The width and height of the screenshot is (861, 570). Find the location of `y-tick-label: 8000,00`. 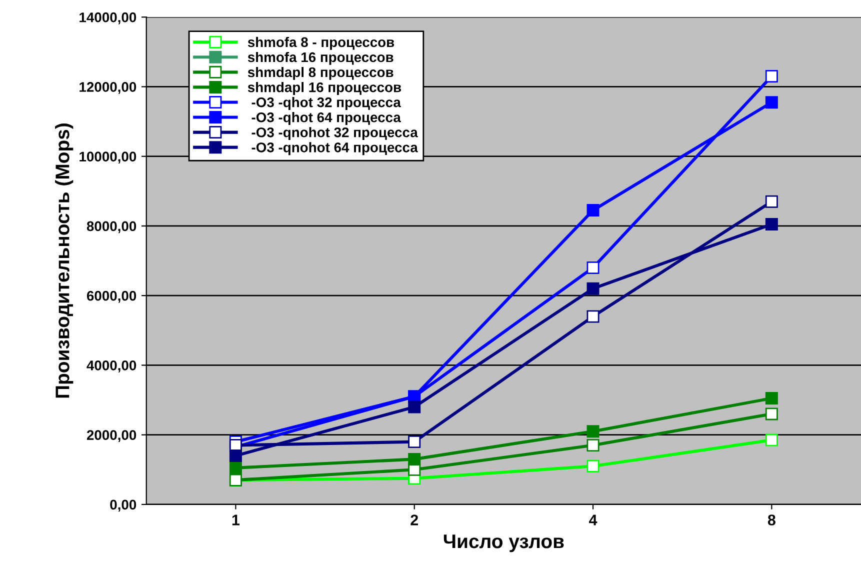

y-tick-label: 8000,00 is located at coordinates (111, 227).